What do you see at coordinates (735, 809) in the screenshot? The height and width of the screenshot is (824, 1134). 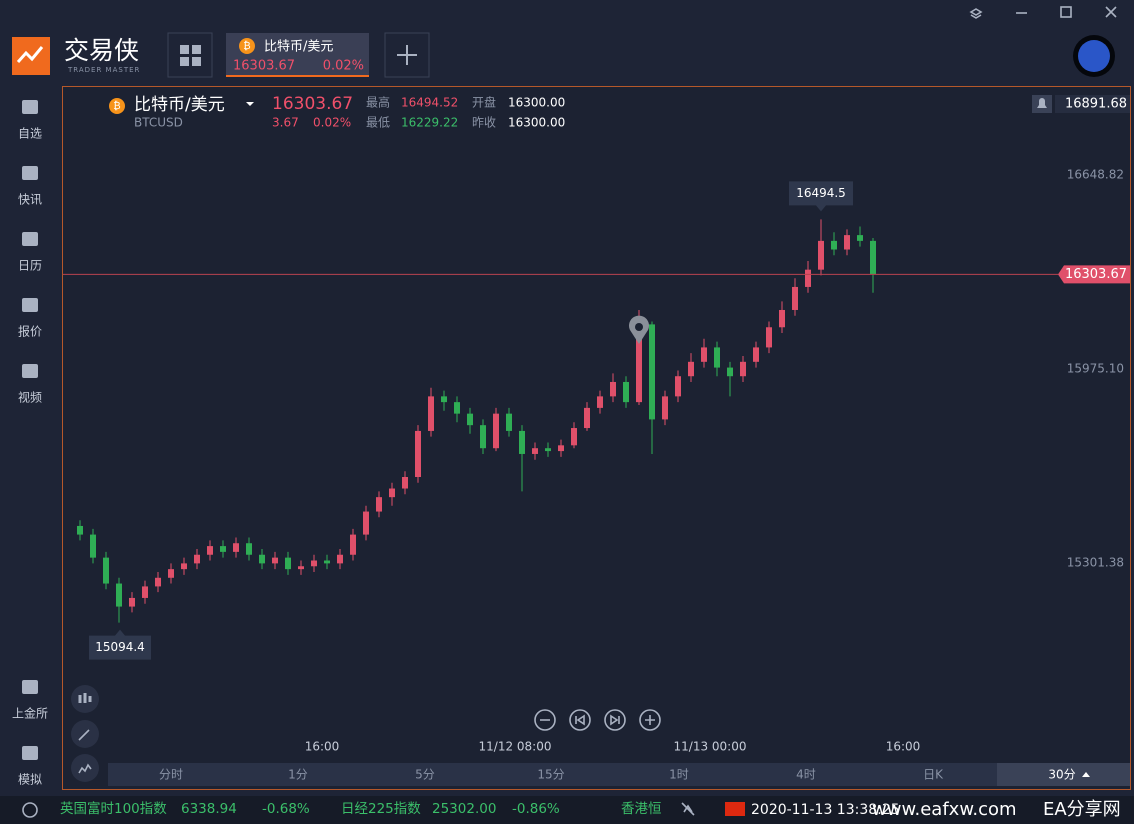 I see `flag` at bounding box center [735, 809].